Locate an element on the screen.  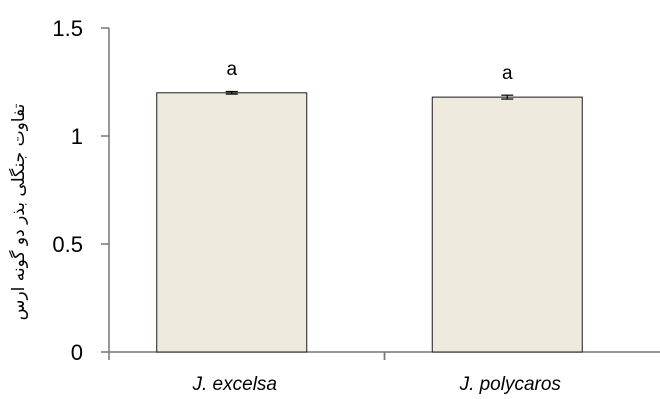
x-tick-label: J. polycaros is located at coordinates (510, 384).